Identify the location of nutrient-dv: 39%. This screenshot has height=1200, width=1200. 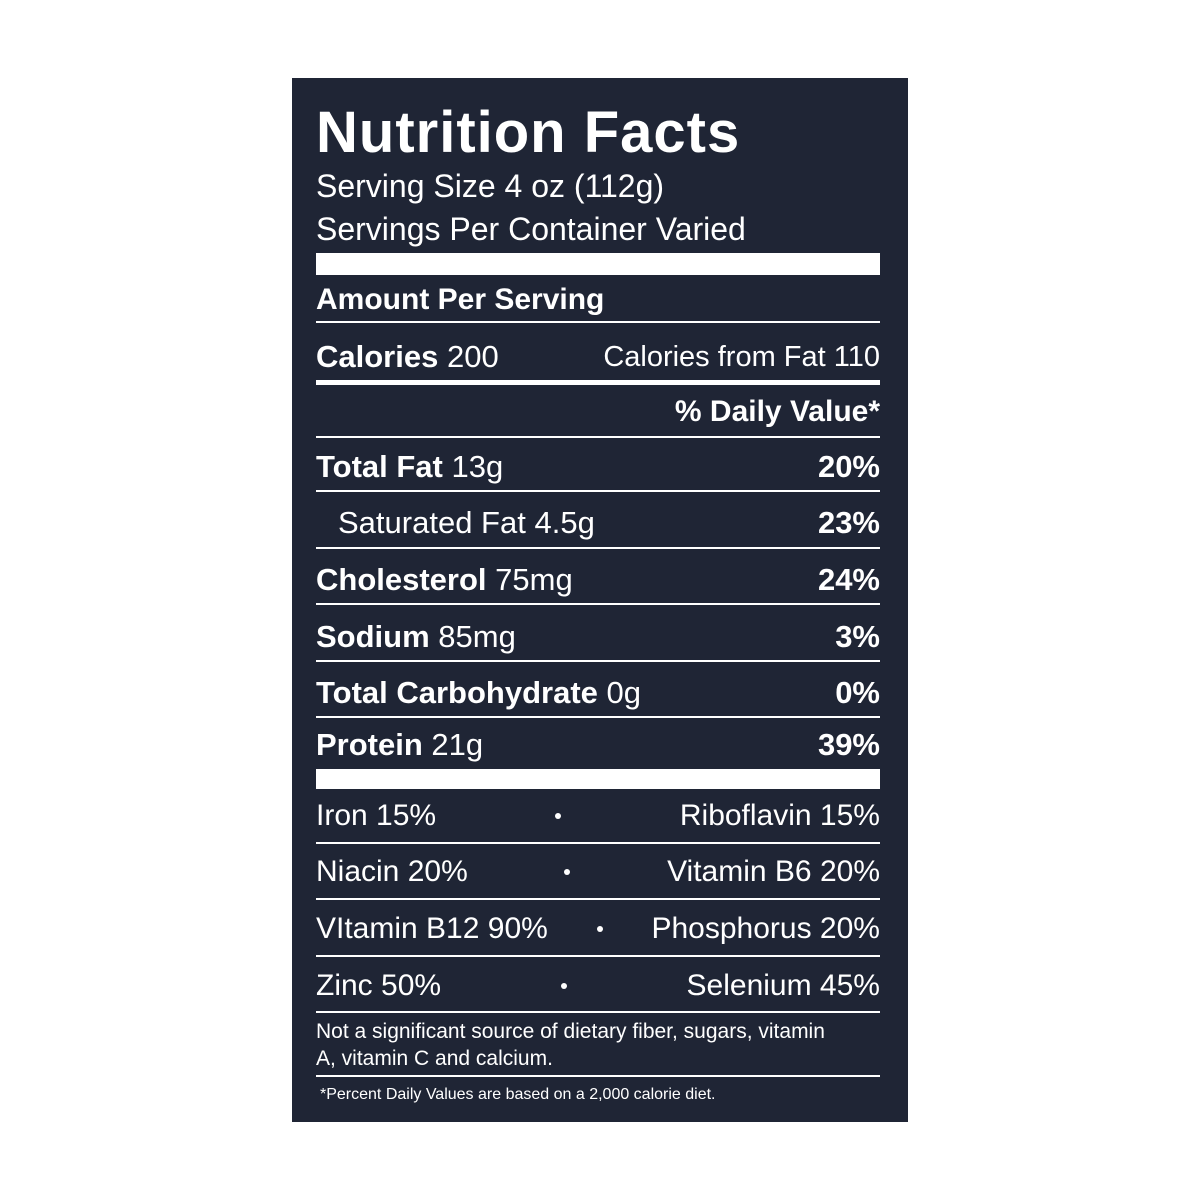
(848, 744).